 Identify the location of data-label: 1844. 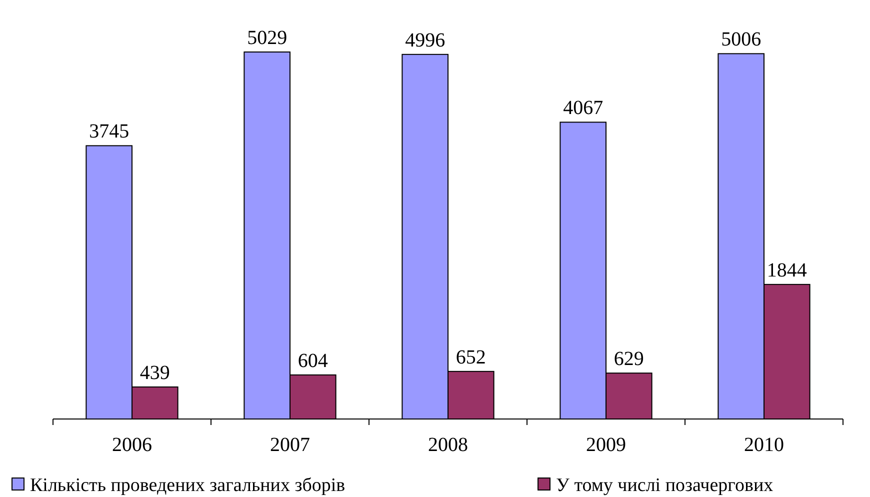
(786, 270).